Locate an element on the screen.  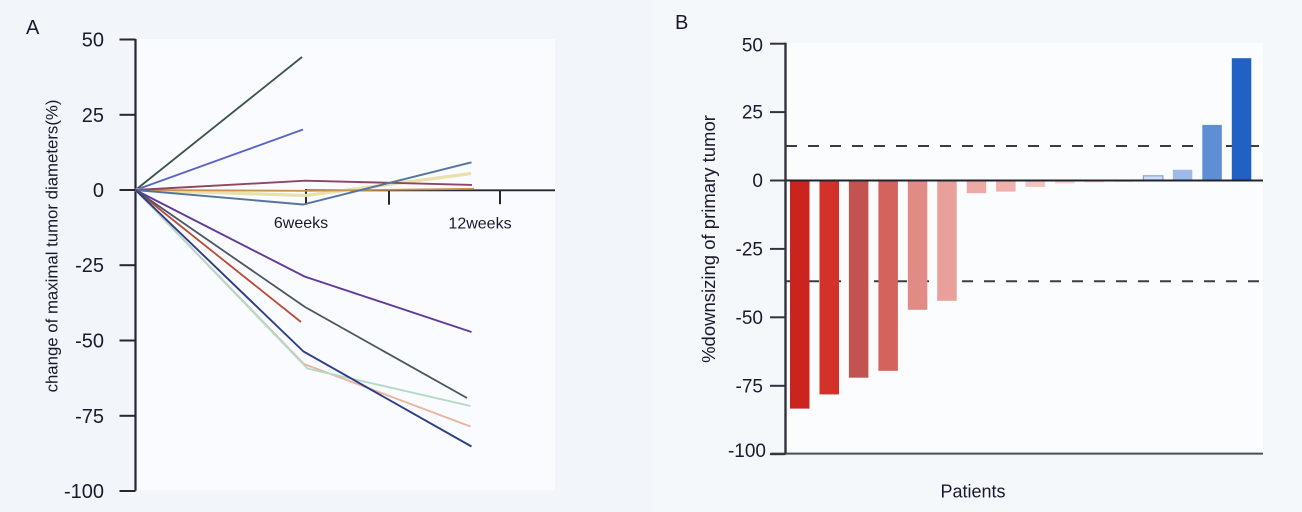
svg-text: B is located at coordinates (681, 23).